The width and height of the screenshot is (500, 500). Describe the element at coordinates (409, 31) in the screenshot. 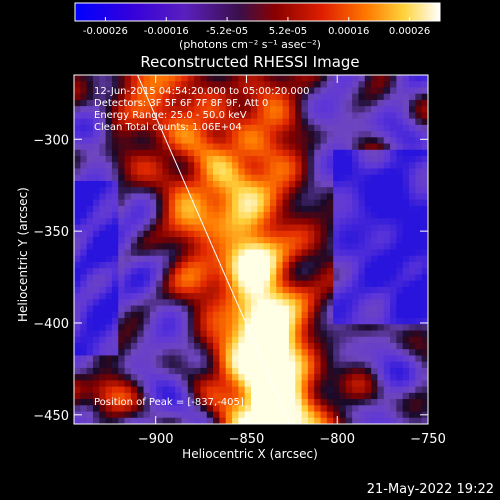

I see `colorbar-tick-label: 0.00026` at that location.